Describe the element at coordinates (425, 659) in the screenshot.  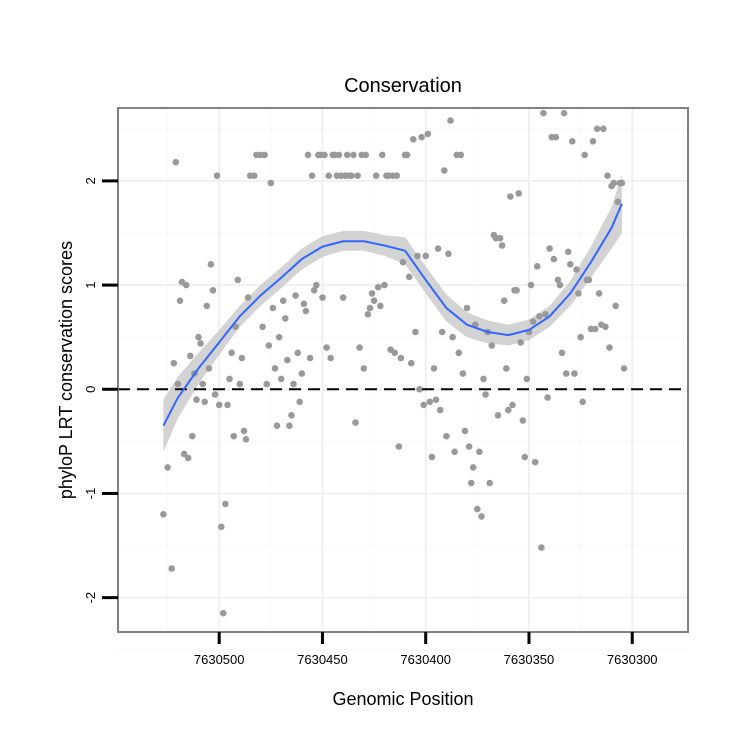
I see `x-tick-label: 7630400` at that location.